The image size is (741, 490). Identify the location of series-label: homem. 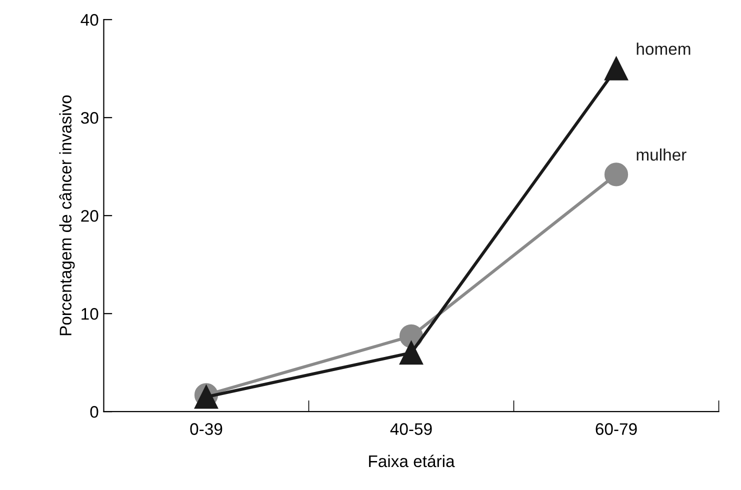
(663, 48).